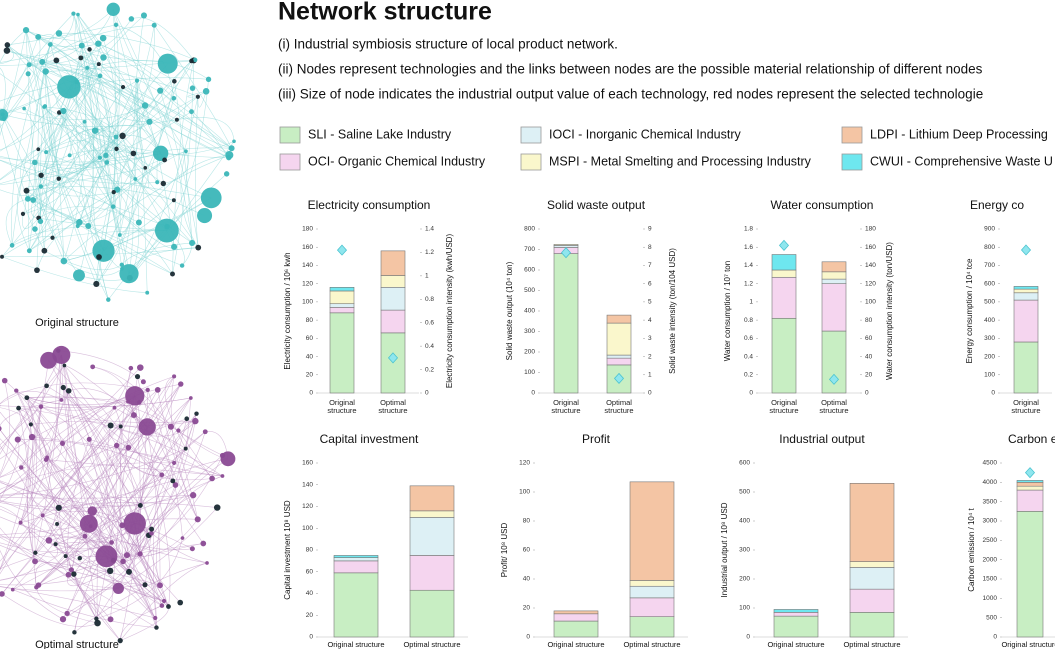 This screenshot has width=1055, height=649. What do you see at coordinates (1025, 406) in the screenshot?
I see `x-tick-label-box: Original structure` at bounding box center [1025, 406].